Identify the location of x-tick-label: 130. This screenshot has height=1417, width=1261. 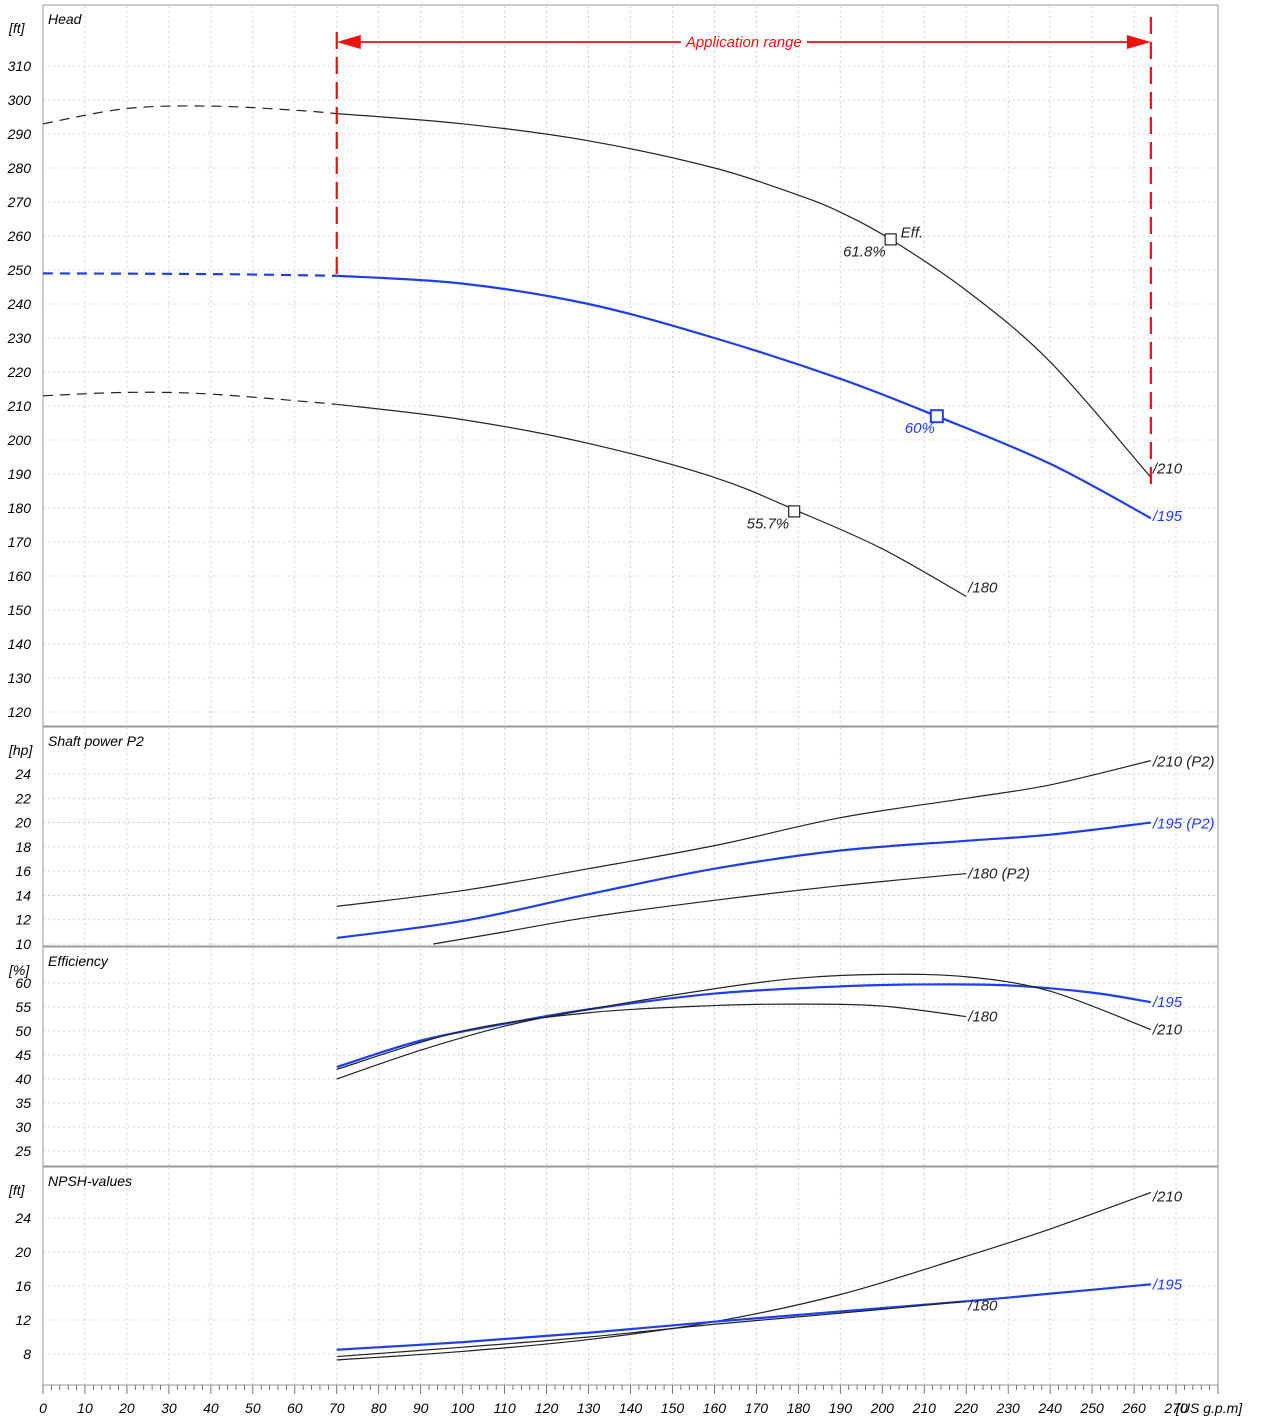
(589, 1408).